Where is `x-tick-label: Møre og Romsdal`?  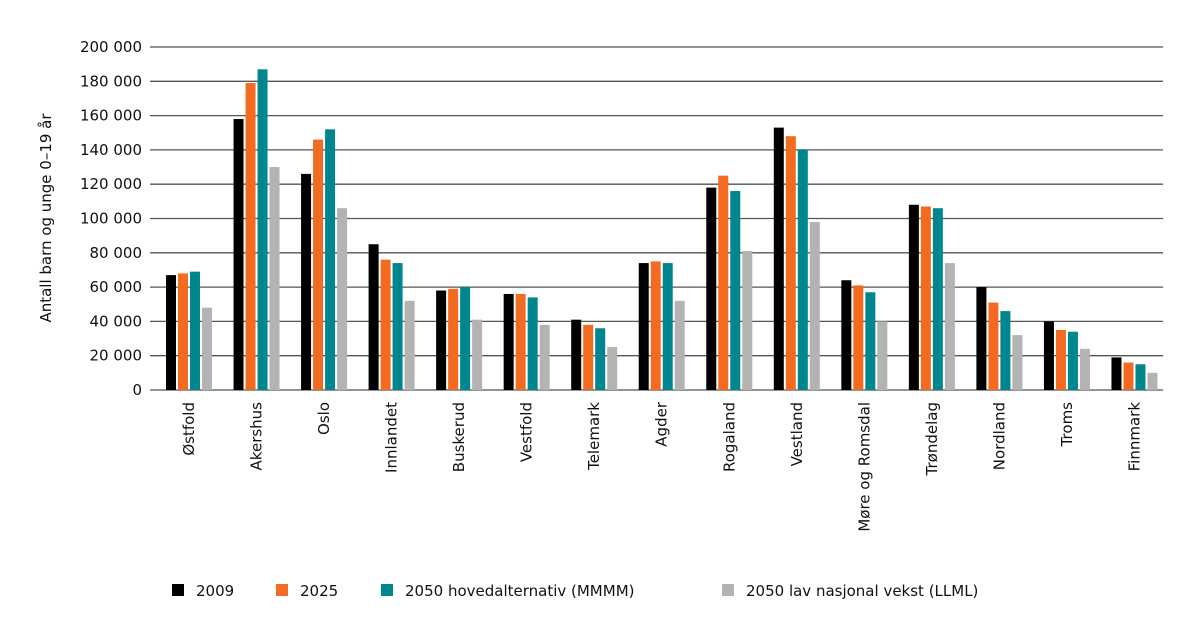 x-tick-label: Møre og Romsdal is located at coordinates (864, 467).